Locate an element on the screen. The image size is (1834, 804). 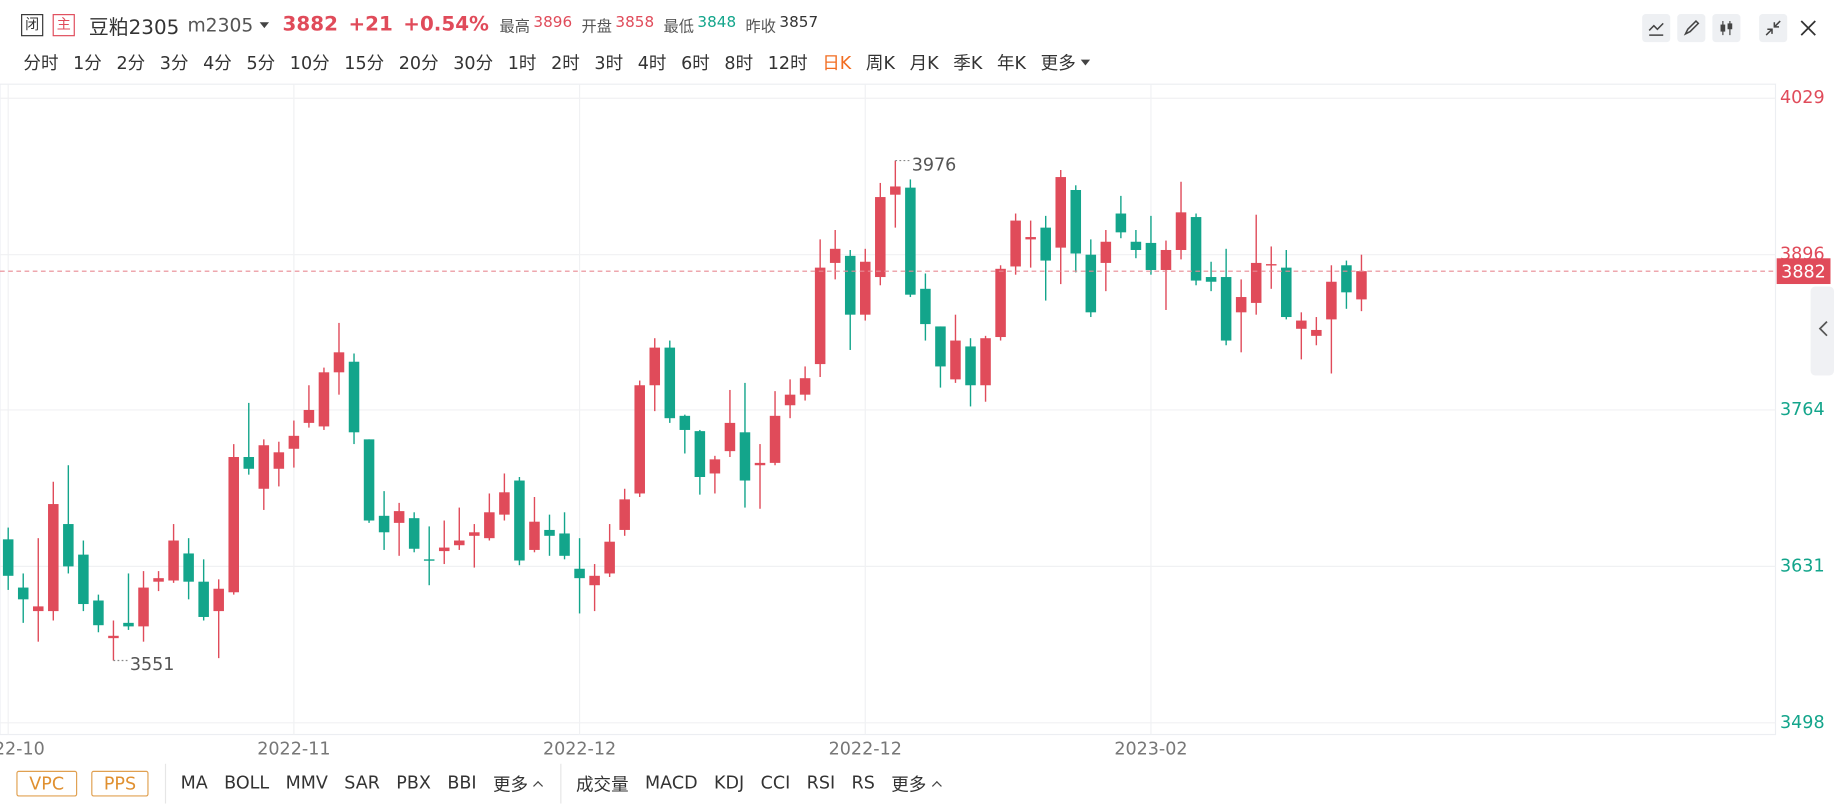
timeframe-button: 5分 is located at coordinates (261, 63).